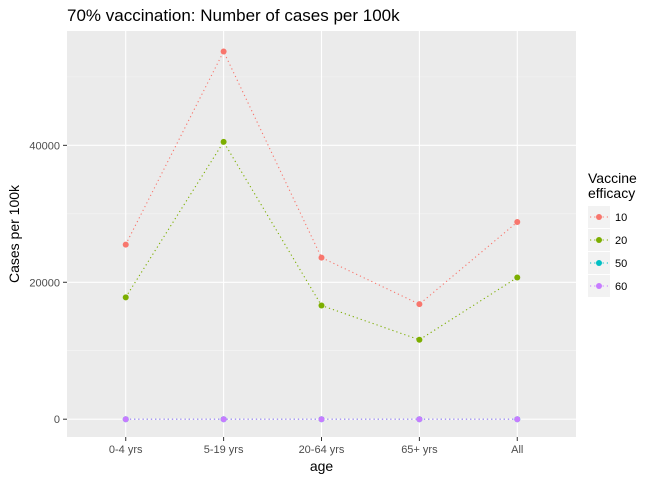 The height and width of the screenshot is (480, 672). Describe the element at coordinates (517, 450) in the screenshot. I see `x-tick-label: All` at that location.